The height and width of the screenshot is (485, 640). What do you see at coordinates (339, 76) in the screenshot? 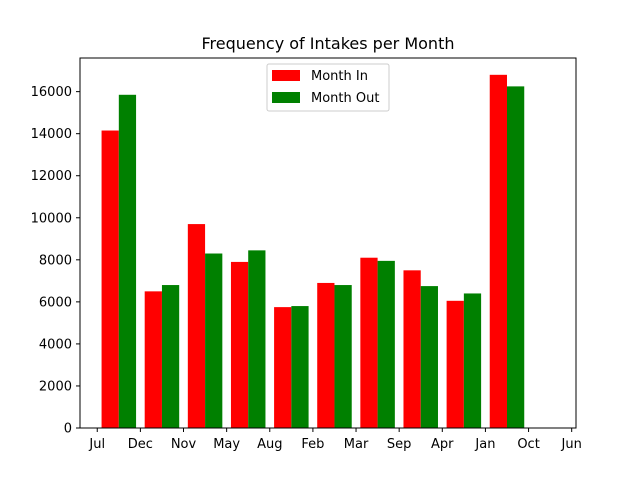
I see `legend-label: Month In` at bounding box center [339, 76].